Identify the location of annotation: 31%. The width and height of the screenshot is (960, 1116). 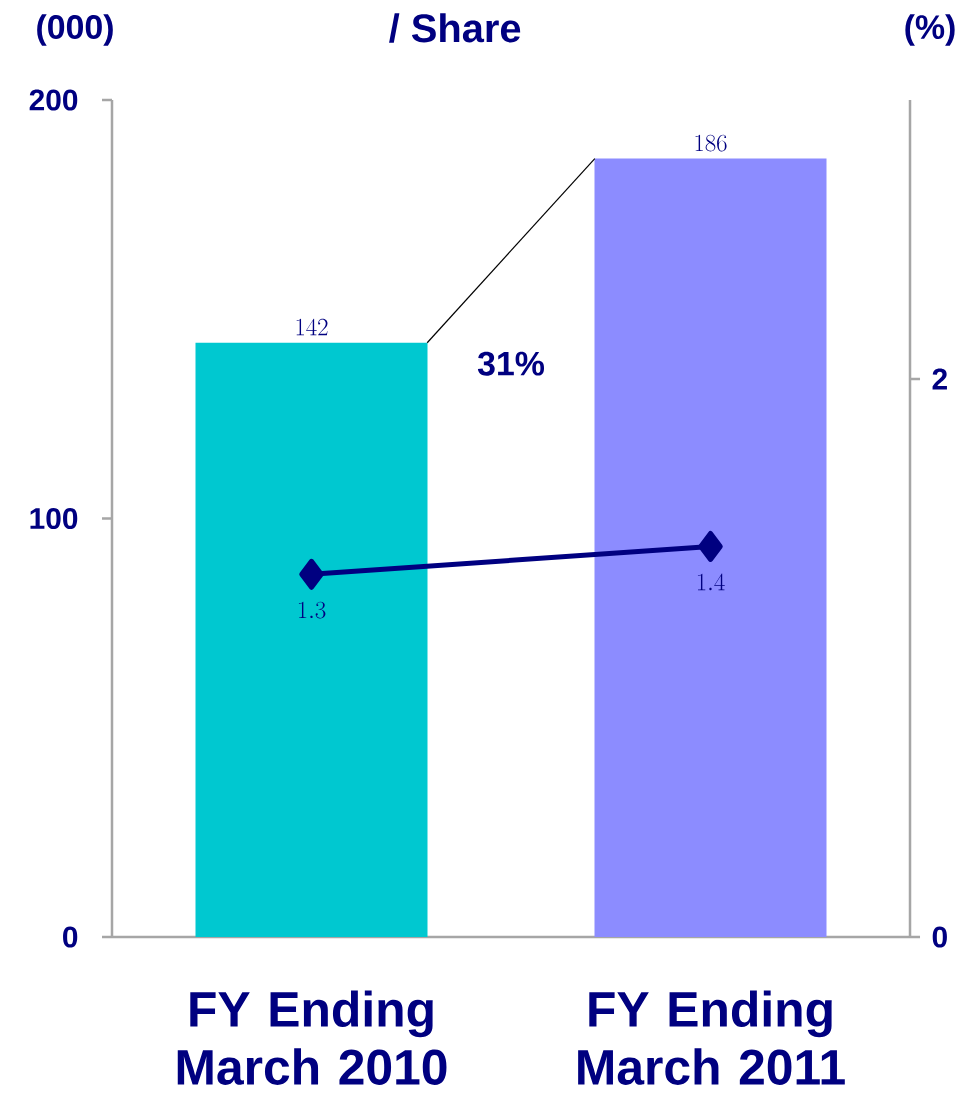
(511, 363).